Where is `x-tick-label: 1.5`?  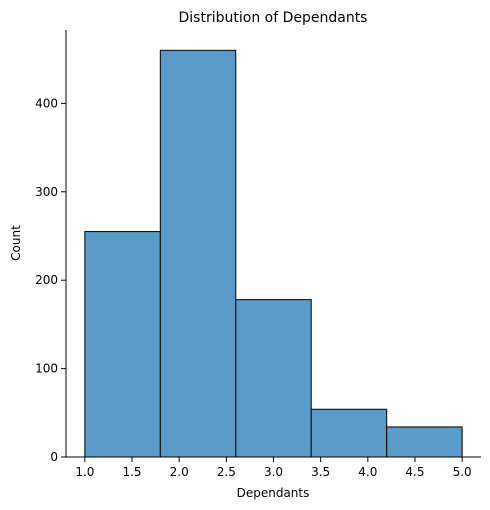
x-tick-label: 1.5 is located at coordinates (131, 472).